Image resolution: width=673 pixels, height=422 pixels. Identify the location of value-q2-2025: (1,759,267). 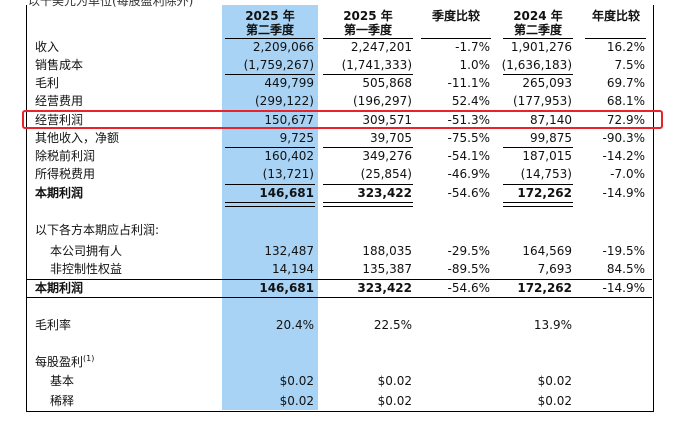
(278, 65).